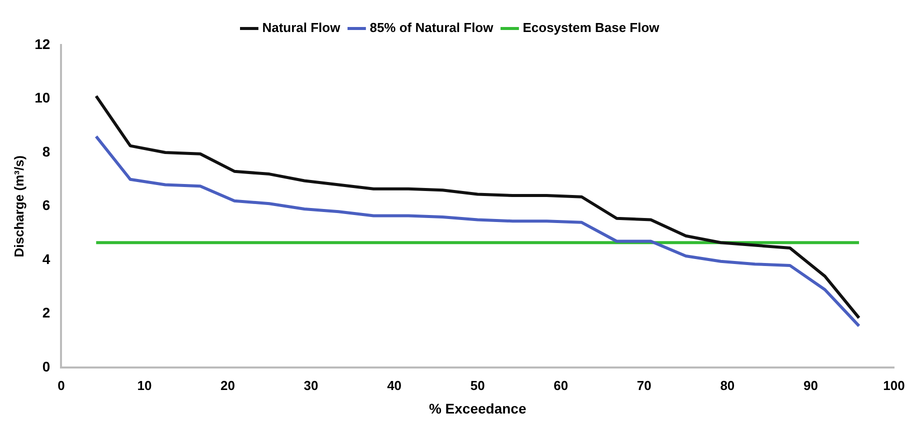 This screenshot has height=430, width=916. What do you see at coordinates (591, 28) in the screenshot?
I see `legend-label: Ecosystem Base Flow` at bounding box center [591, 28].